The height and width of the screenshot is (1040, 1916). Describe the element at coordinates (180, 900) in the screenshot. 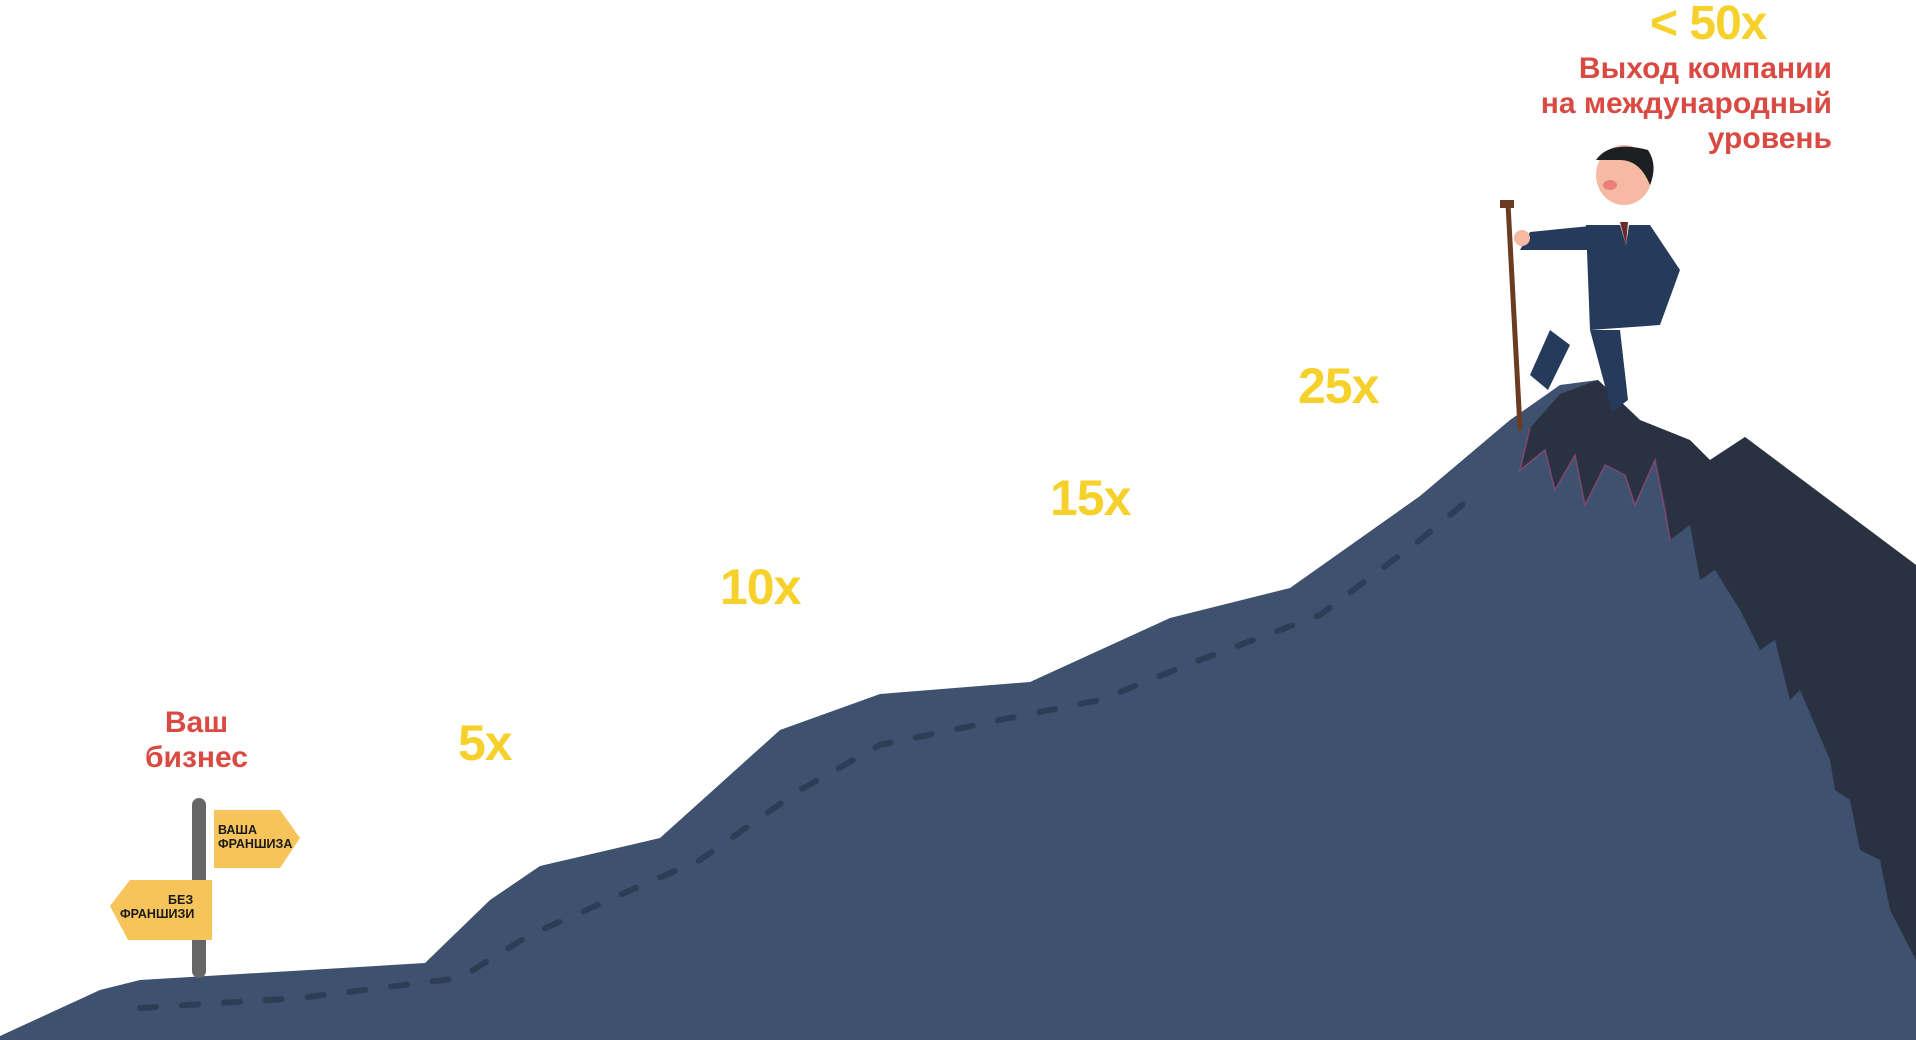

I see `sign-left-line1: БЕЗ` at that location.